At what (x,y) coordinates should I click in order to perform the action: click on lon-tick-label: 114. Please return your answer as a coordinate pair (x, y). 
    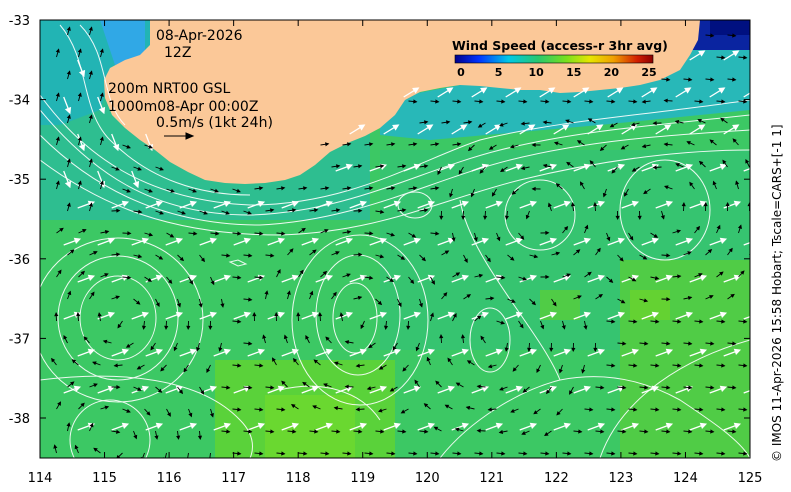
    Looking at the image, I should click on (40, 478).